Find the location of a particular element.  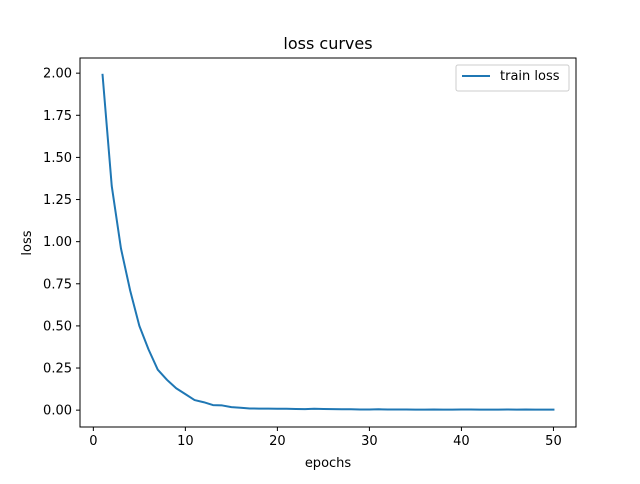

legend-box is located at coordinates (512, 78).